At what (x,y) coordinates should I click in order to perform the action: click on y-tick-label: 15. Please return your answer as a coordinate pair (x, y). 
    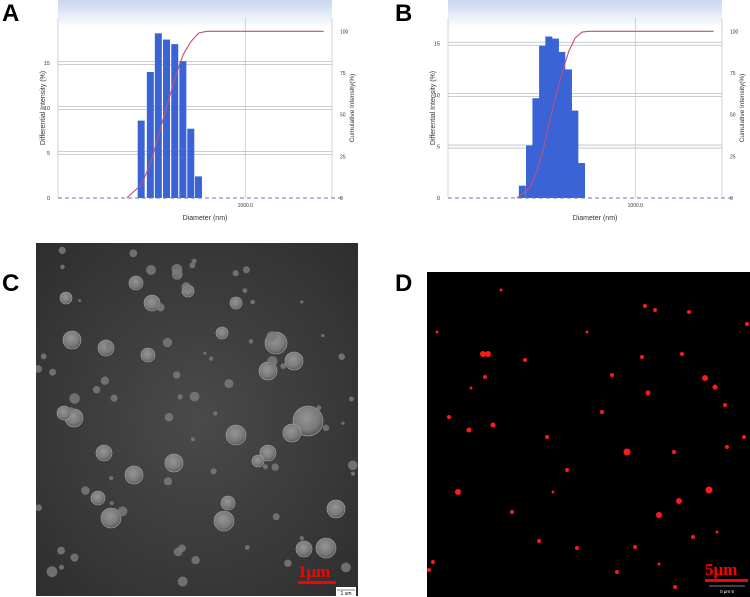
    Looking at the image, I should click on (437, 45).